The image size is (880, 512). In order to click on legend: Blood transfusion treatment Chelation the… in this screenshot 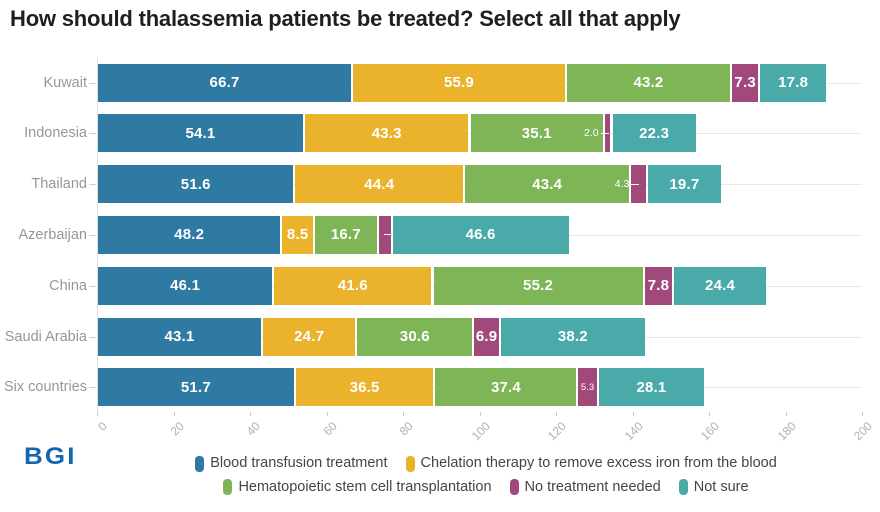, I will do `click(486, 475)`.